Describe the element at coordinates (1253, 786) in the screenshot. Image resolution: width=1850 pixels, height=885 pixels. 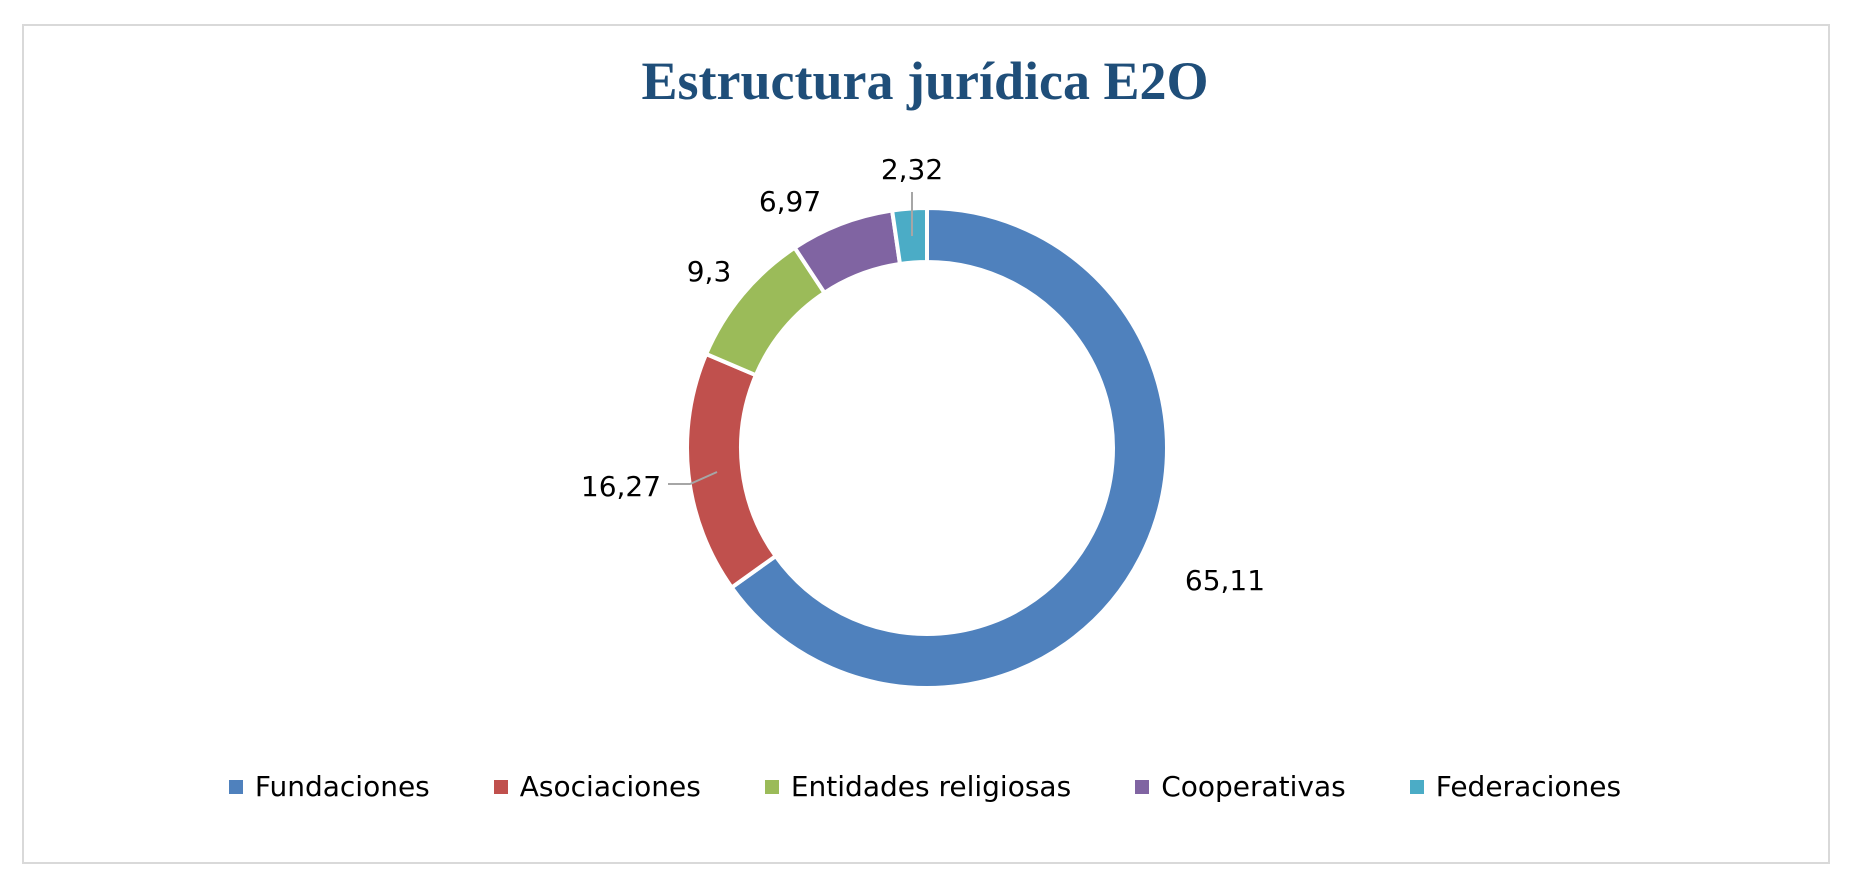
I see `legend-label: Cooperativas` at that location.